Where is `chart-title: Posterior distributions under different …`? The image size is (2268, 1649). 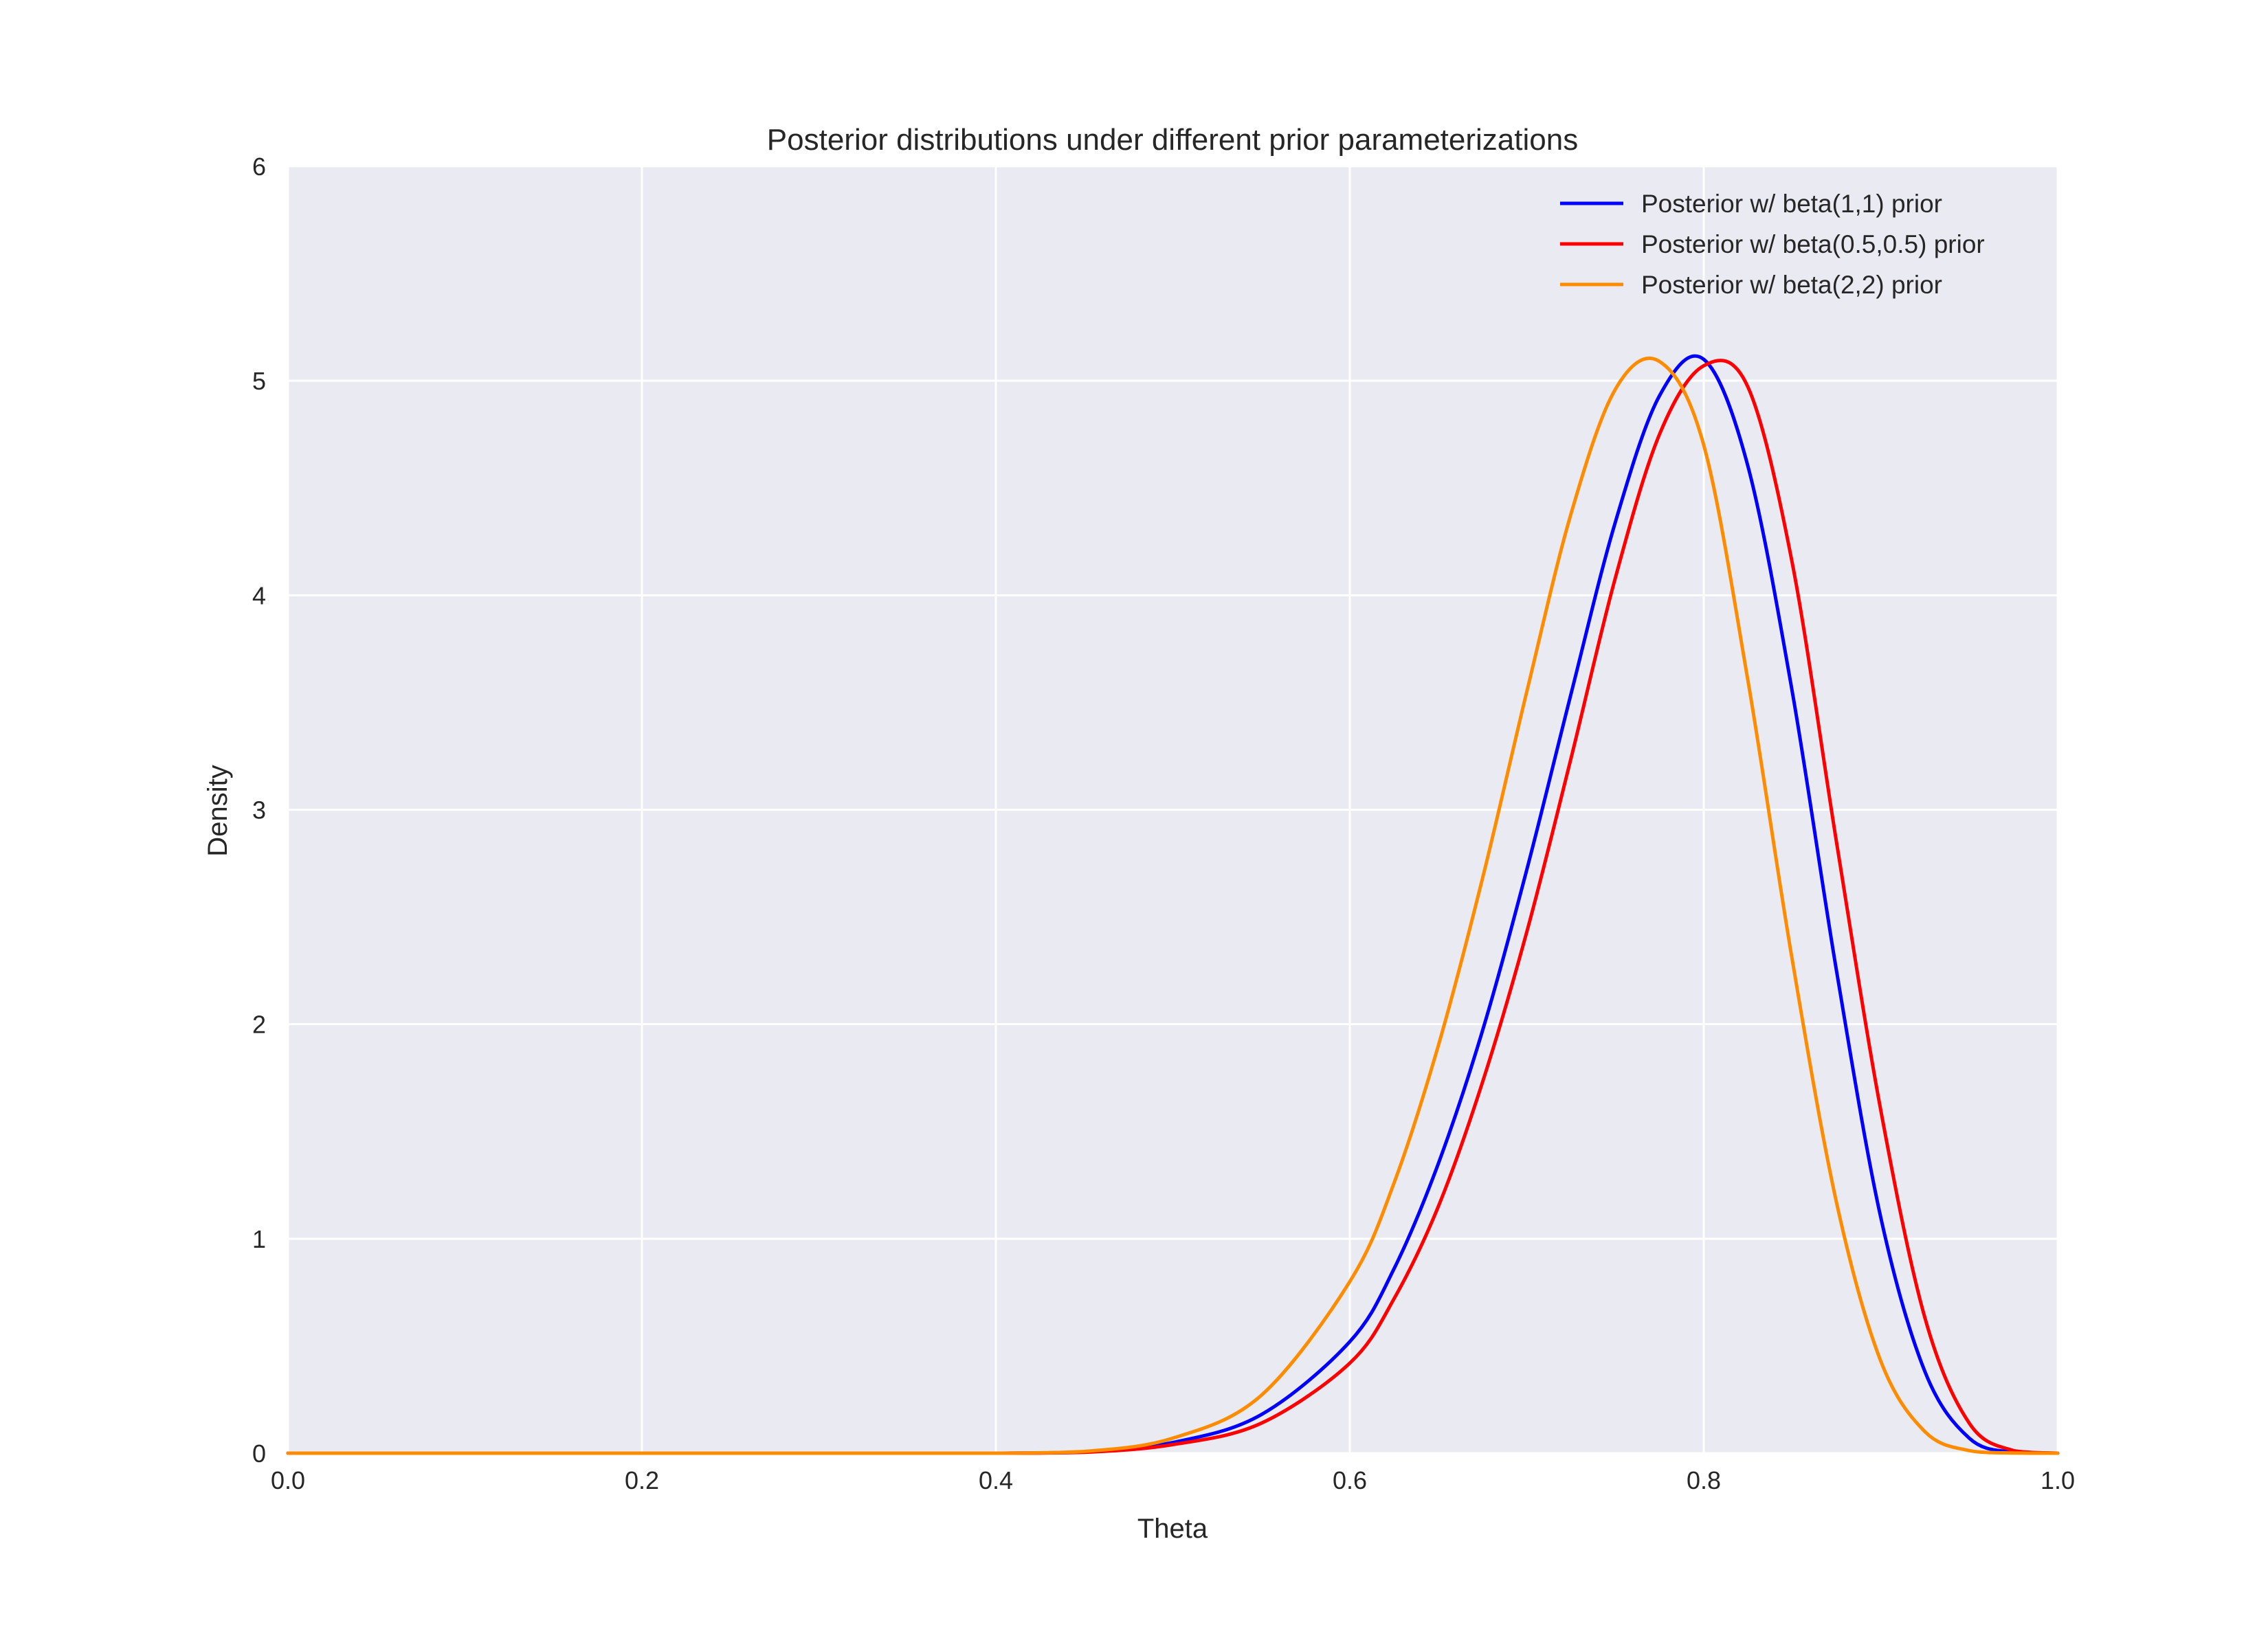 chart-title: Posterior distributions under different … is located at coordinates (1172, 140).